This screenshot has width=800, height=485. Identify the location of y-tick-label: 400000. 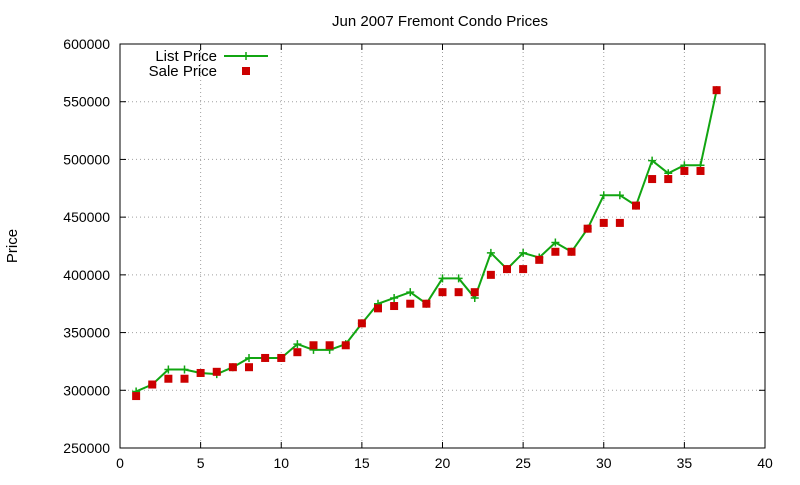
(86, 275).